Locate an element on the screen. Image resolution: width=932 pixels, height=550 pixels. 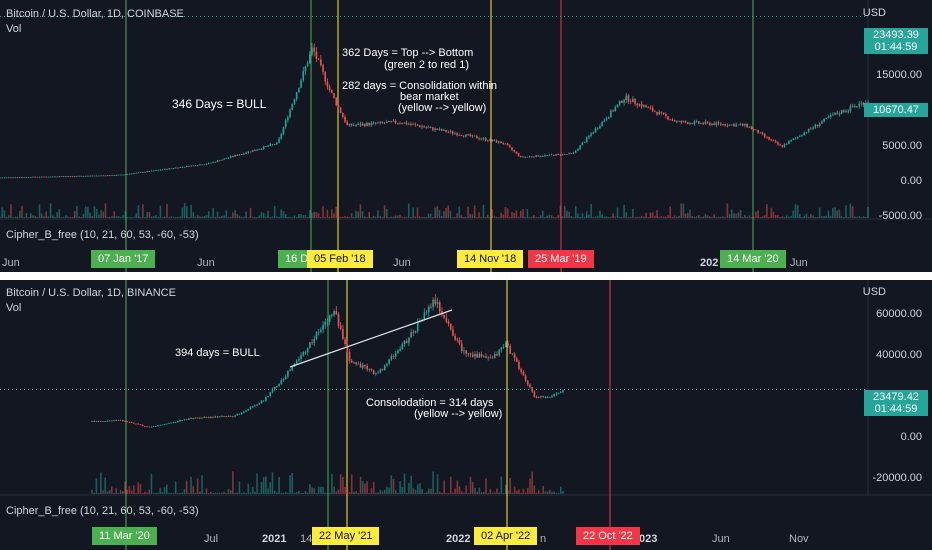
top-chart-title: Bitcoin / U.S. Dollar, 1D, COINBASE is located at coordinates (95, 14).